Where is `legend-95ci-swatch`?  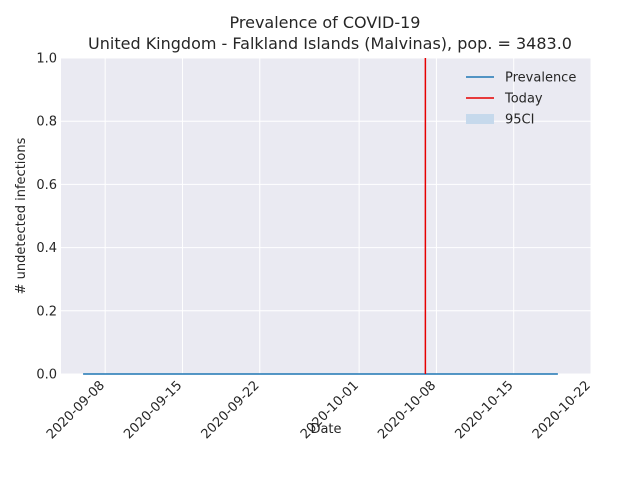 legend-95ci-swatch is located at coordinates (480, 119).